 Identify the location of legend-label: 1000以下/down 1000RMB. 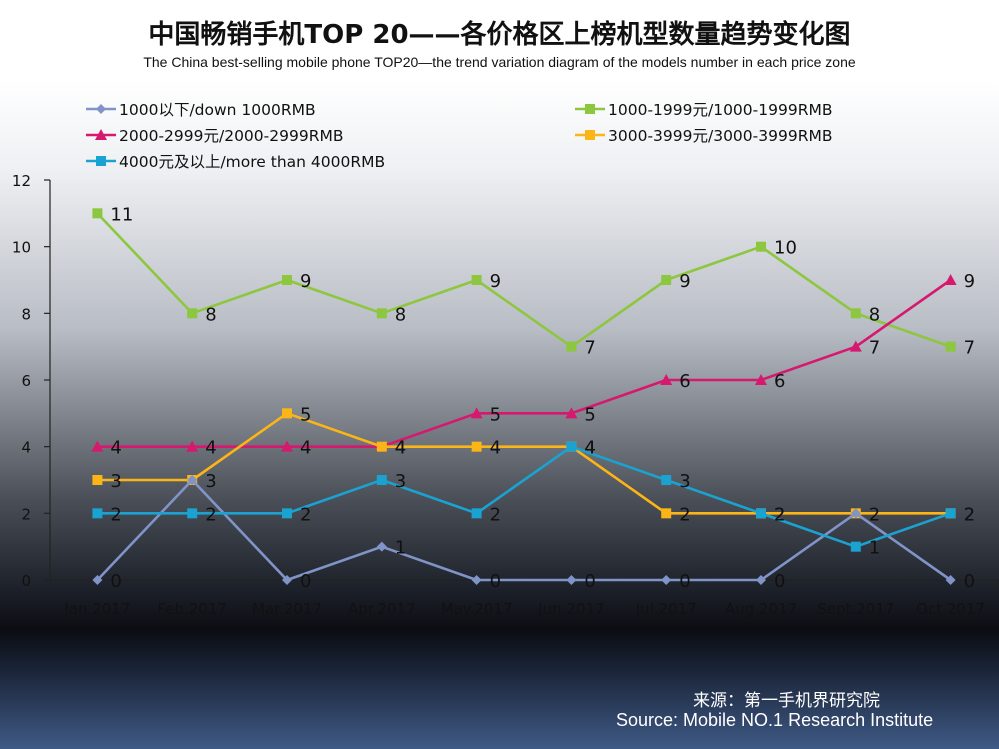
(217, 110).